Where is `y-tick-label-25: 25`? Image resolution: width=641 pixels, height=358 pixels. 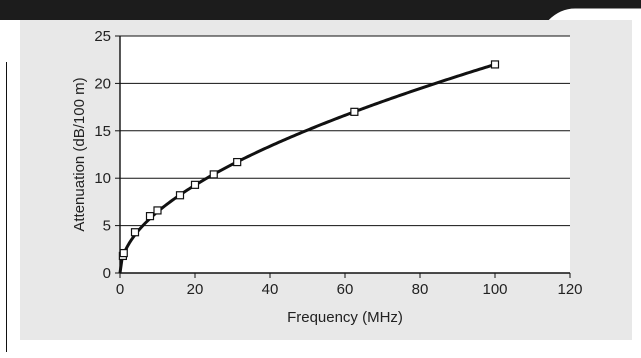 y-tick-label-25: 25 is located at coordinates (102, 36).